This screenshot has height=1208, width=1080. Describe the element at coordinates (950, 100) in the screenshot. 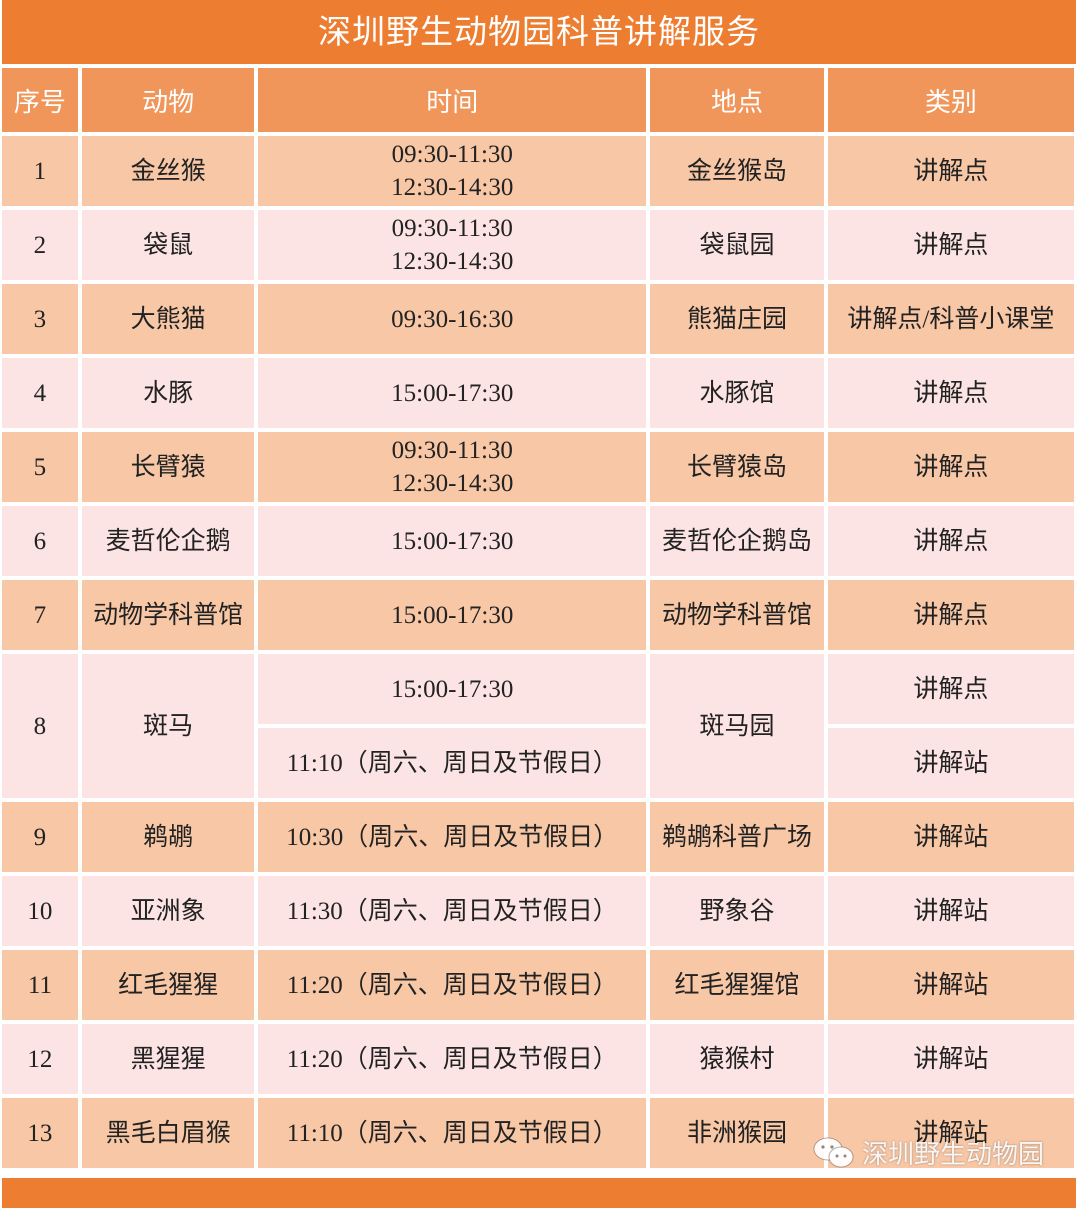

I see `header-type: 类别` at that location.